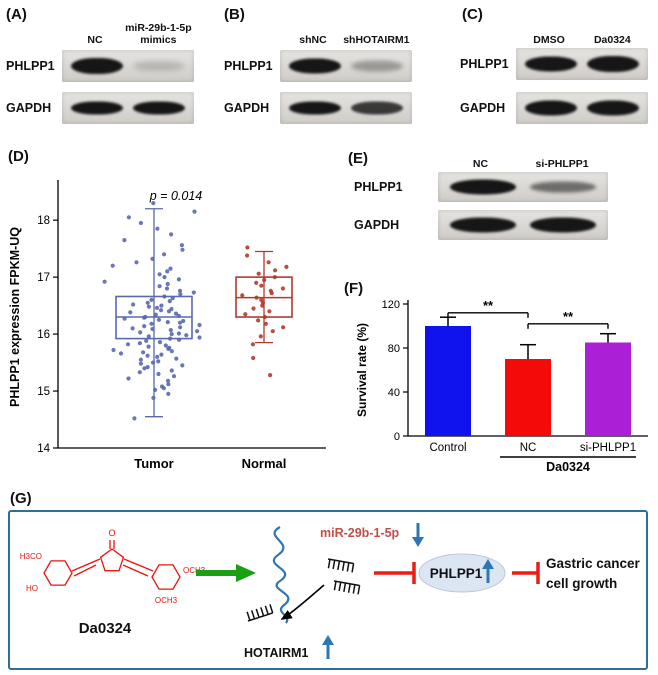 This screenshot has height=675, width=658. I want to click on ketone-o-label: O, so click(111, 533).